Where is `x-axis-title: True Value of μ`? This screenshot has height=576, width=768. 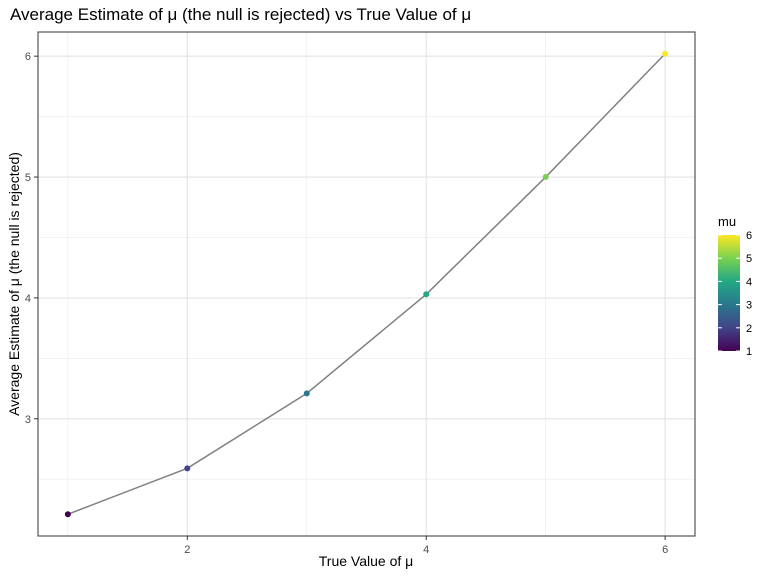 x-axis-title: True Value of μ is located at coordinates (366, 561).